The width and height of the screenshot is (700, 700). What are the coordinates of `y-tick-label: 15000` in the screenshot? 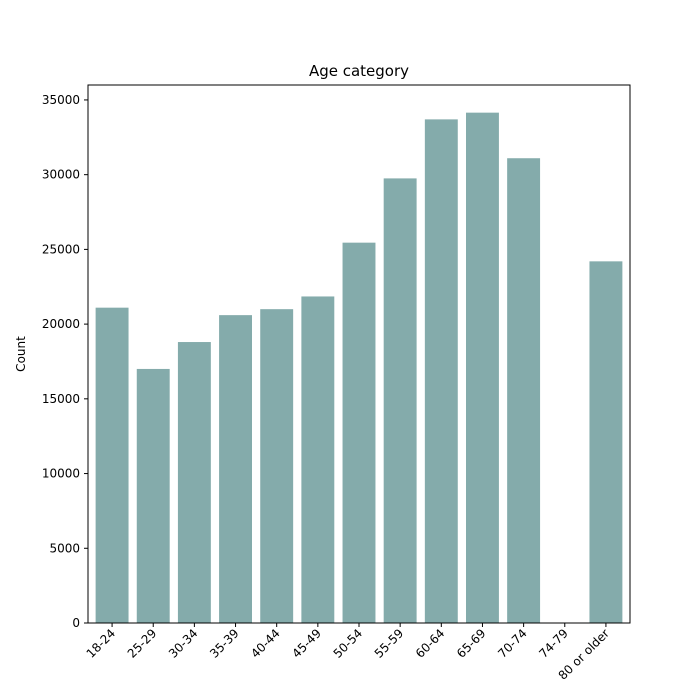 It's located at (61, 399).